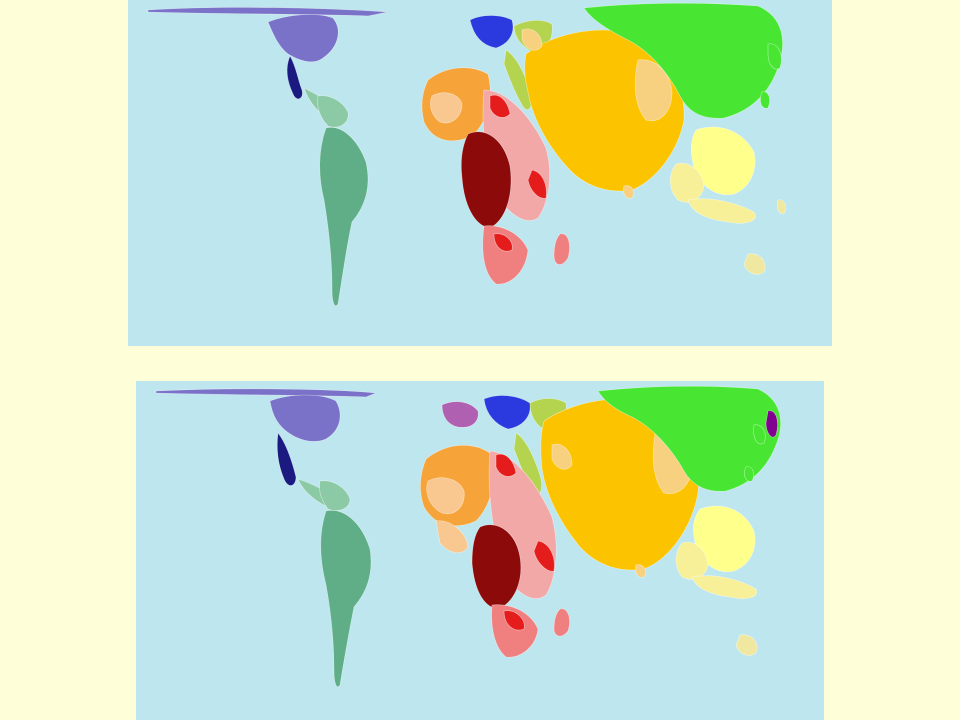  What do you see at coordinates (507, 412) in the screenshot?
I see `eastern-europe` at bounding box center [507, 412].